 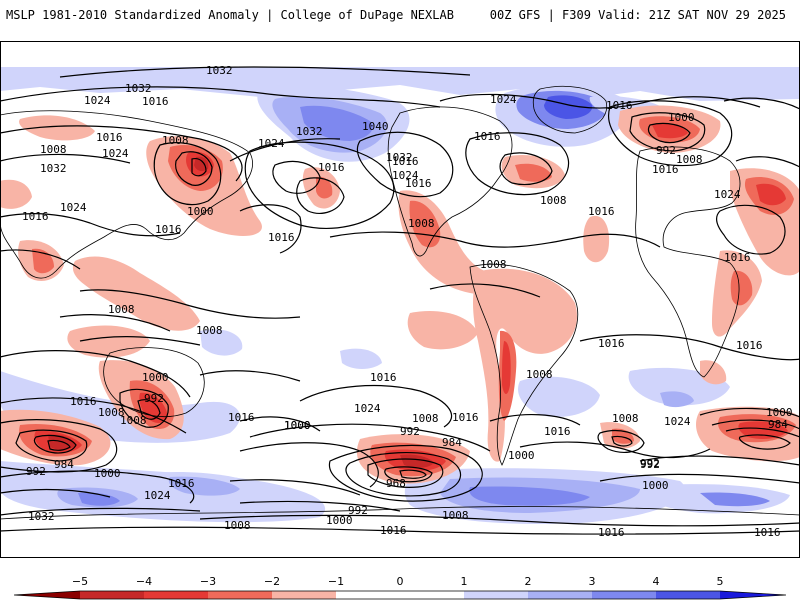 I want to click on colorbar-swatches, so click(x=400, y=595).